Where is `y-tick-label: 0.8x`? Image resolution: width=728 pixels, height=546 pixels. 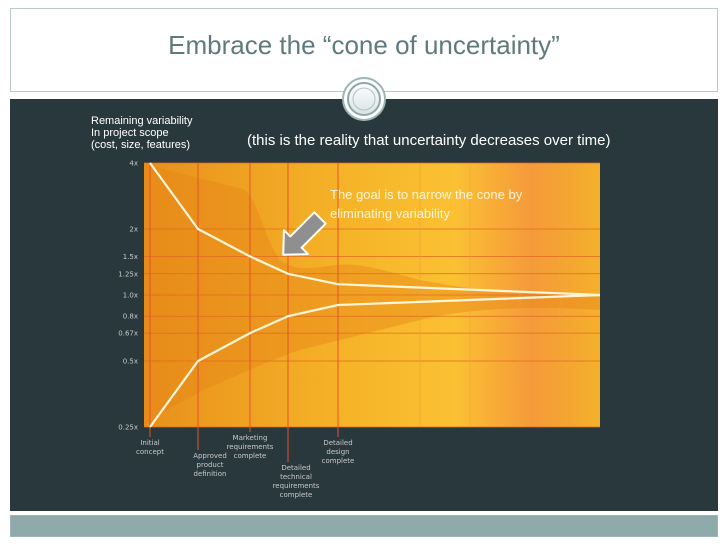 y-tick-label: 0.8x is located at coordinates (130, 317).